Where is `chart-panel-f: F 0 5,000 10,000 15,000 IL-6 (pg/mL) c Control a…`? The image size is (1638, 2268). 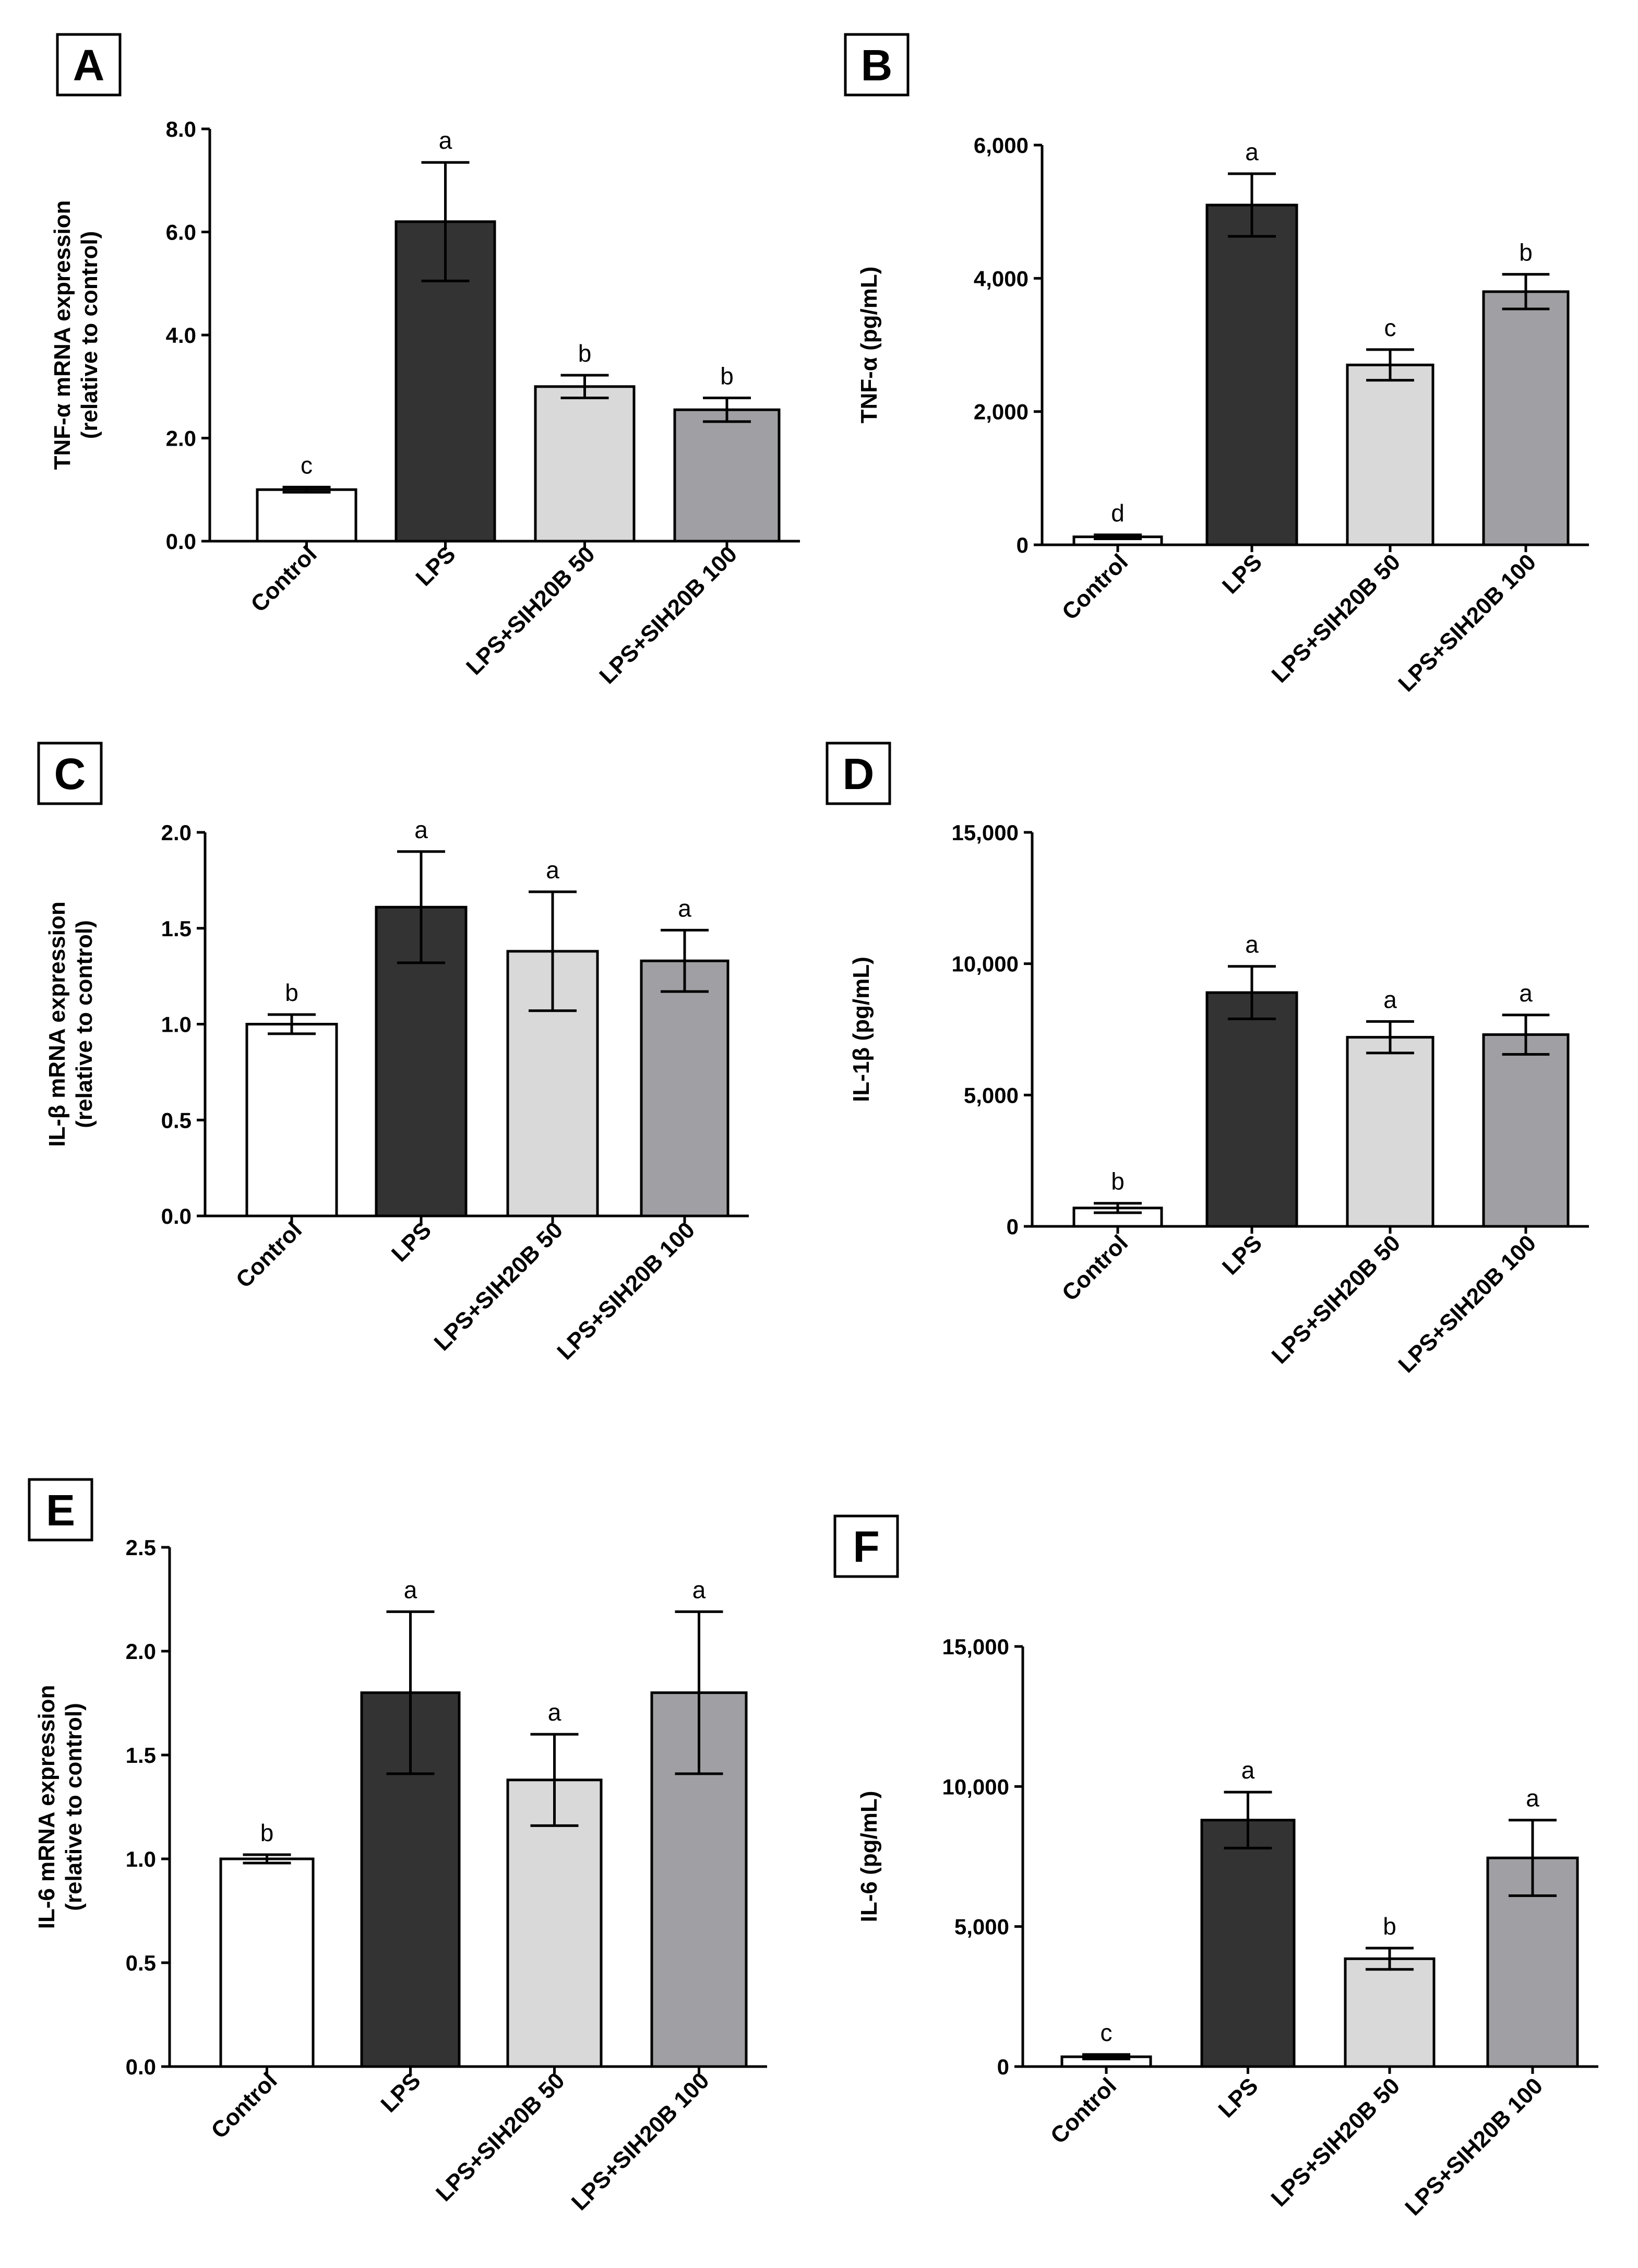 chart-panel-f: F 0 5,000 10,000 15,000 IL-6 (pg/mL) c Control a… is located at coordinates (1216, 1867).